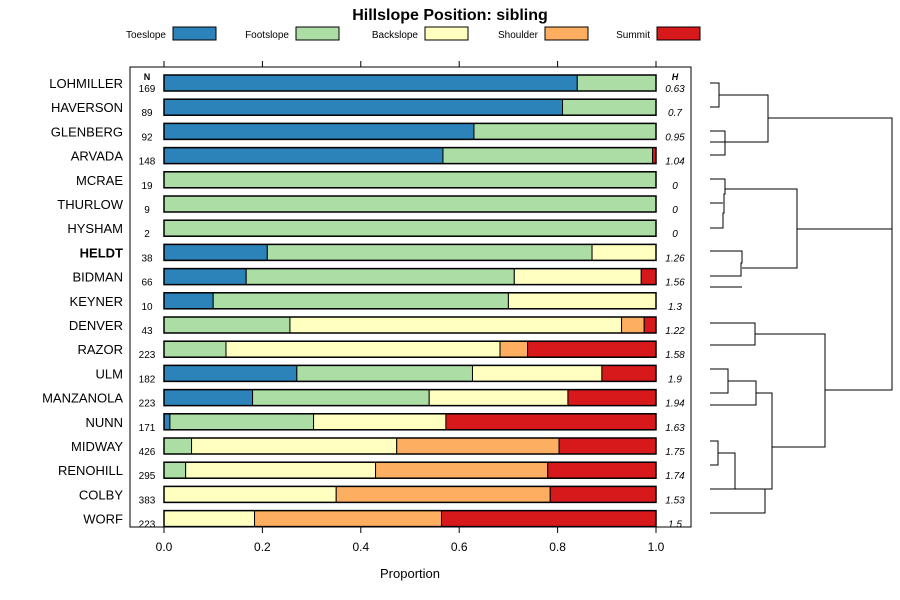  What do you see at coordinates (147, 331) in the screenshot?
I see `n-value: 43` at bounding box center [147, 331].